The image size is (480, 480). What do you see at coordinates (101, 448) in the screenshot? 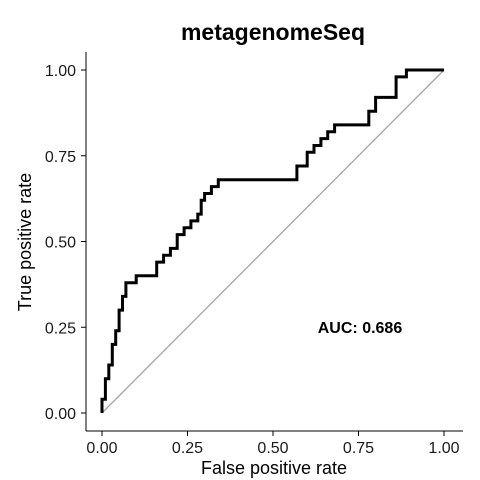
I see `x-tick-label: 0.00` at bounding box center [101, 448].